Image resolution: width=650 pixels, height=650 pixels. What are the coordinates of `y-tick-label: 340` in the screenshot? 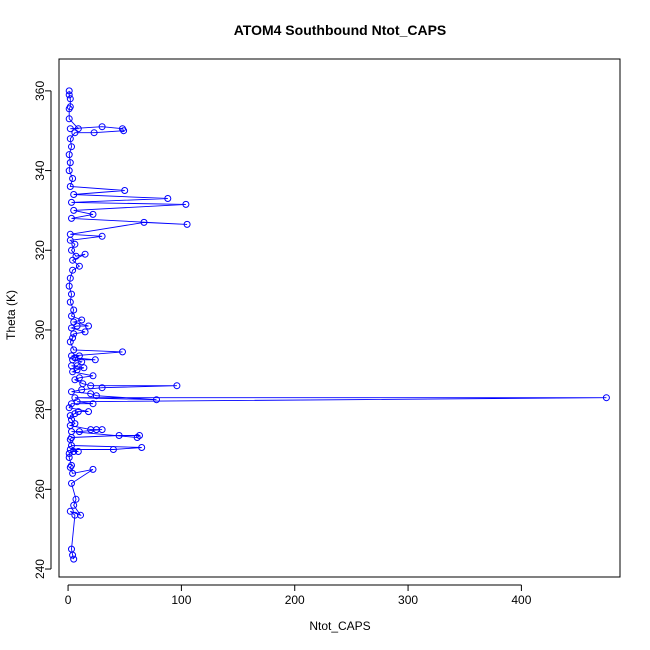 It's located at (40, 170).